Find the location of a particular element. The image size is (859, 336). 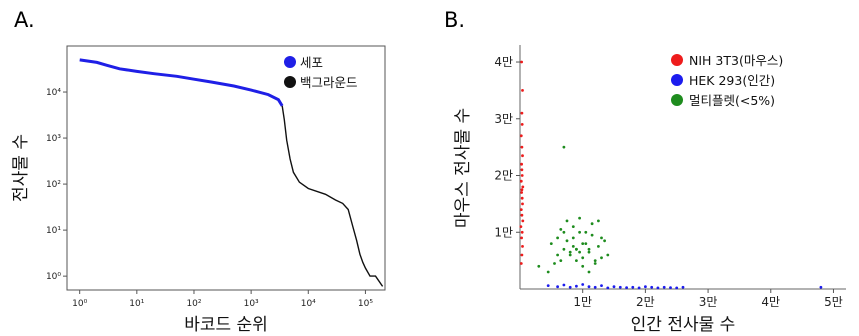

y-tick-label-a: 10² is located at coordinates (53, 185).